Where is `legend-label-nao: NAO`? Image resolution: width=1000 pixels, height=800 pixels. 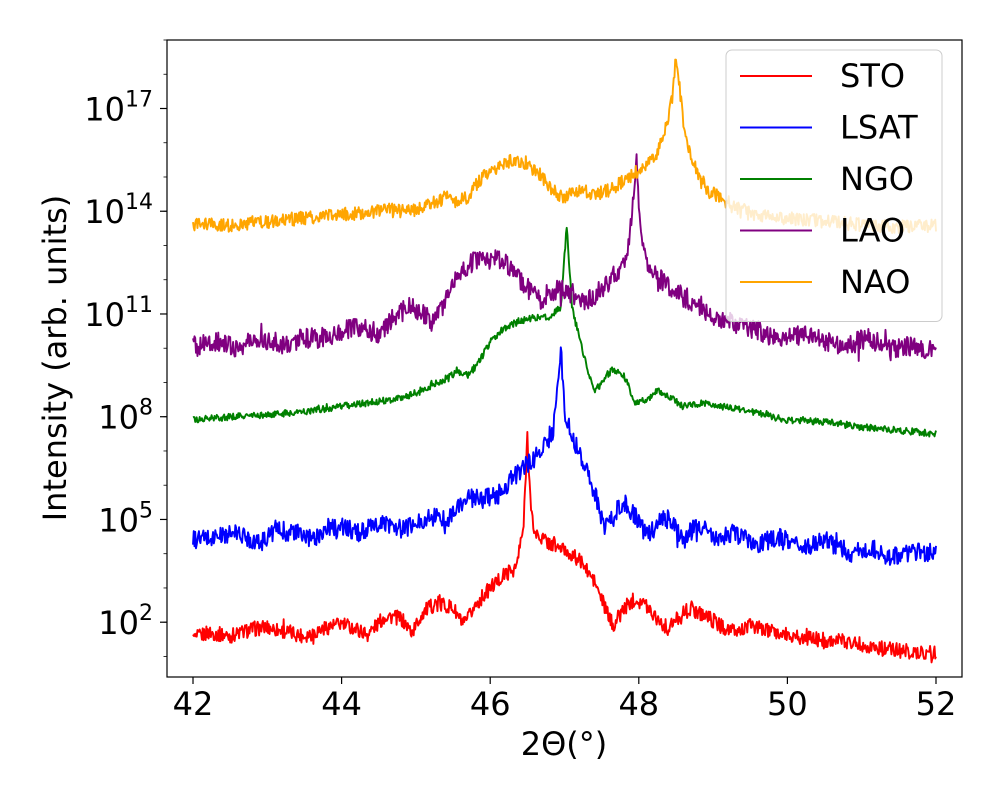
legend-label-nao: NAO is located at coordinates (875, 282).